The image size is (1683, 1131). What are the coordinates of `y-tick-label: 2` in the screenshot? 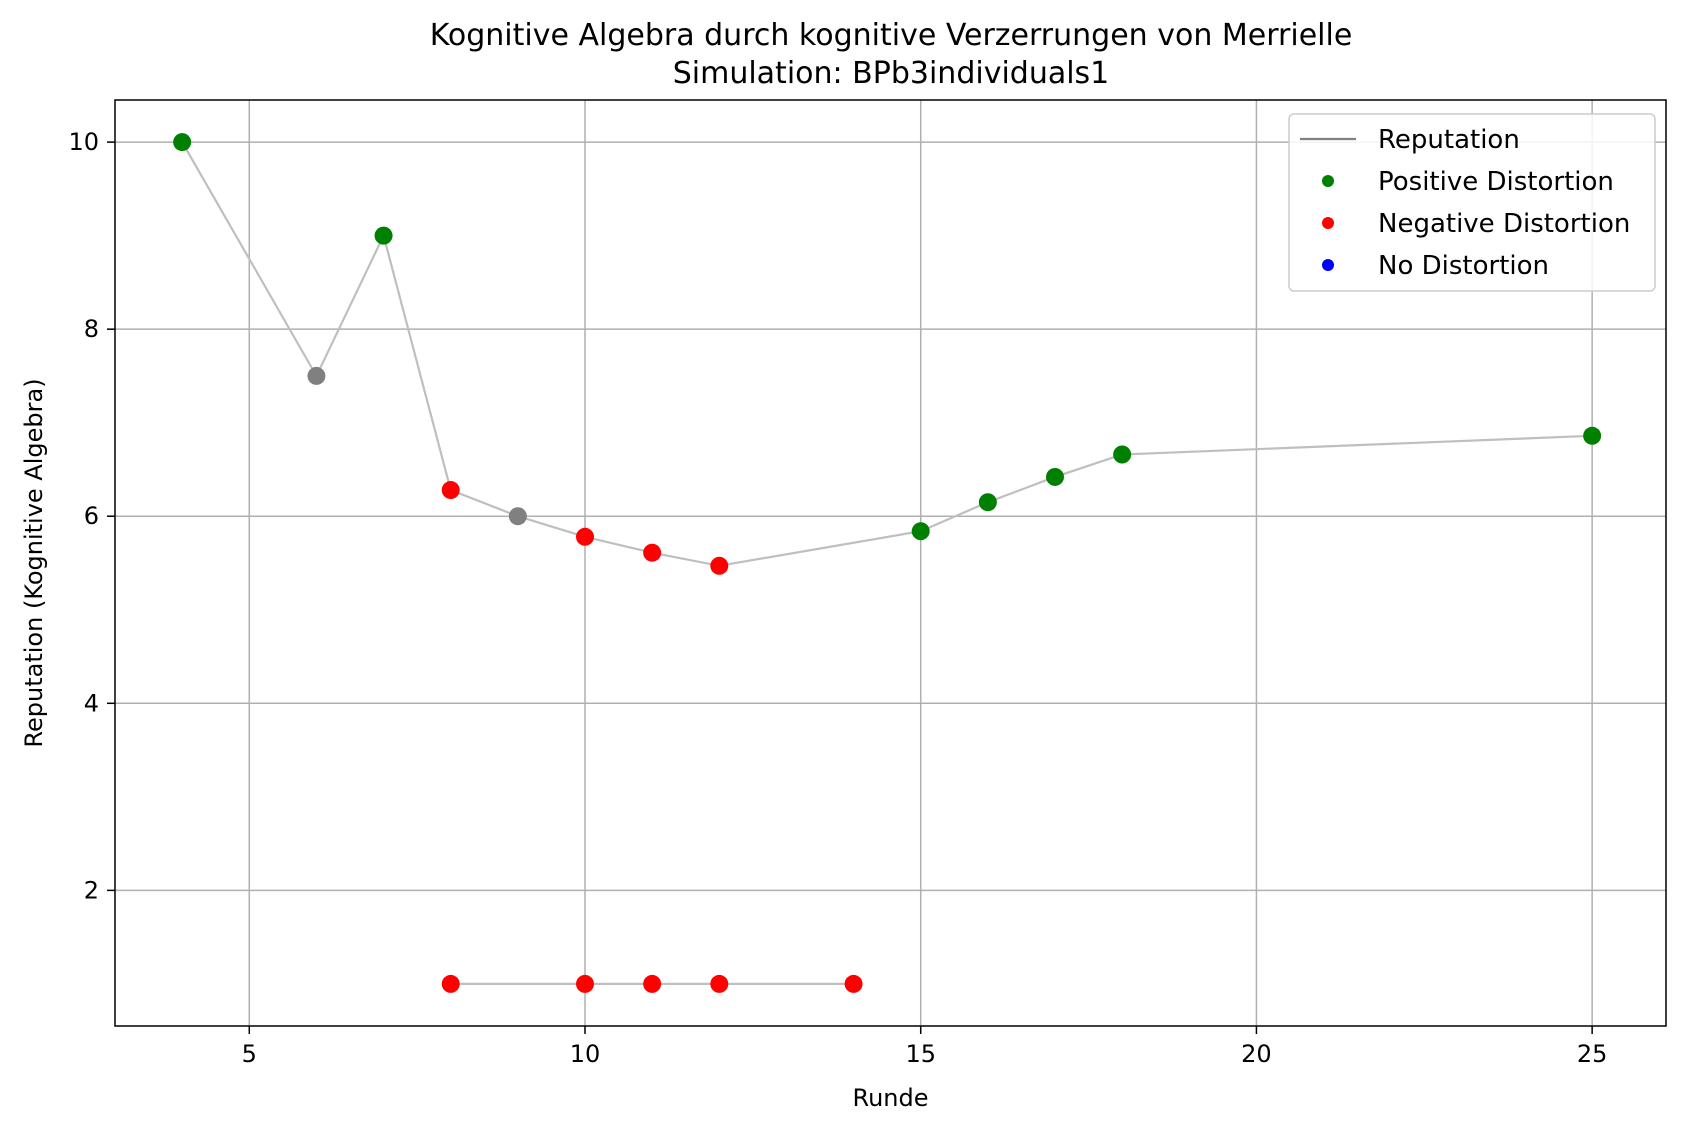 It's located at (91, 890).